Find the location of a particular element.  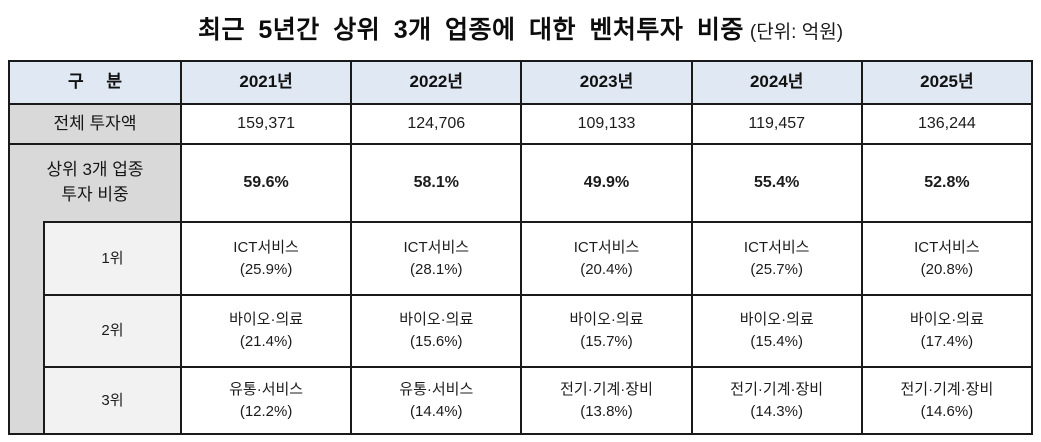

document-title: 최근 5년간 상위 3개 업종에 대한 벤처투자 비중 (단위: 억원) is located at coordinates (520, 28).